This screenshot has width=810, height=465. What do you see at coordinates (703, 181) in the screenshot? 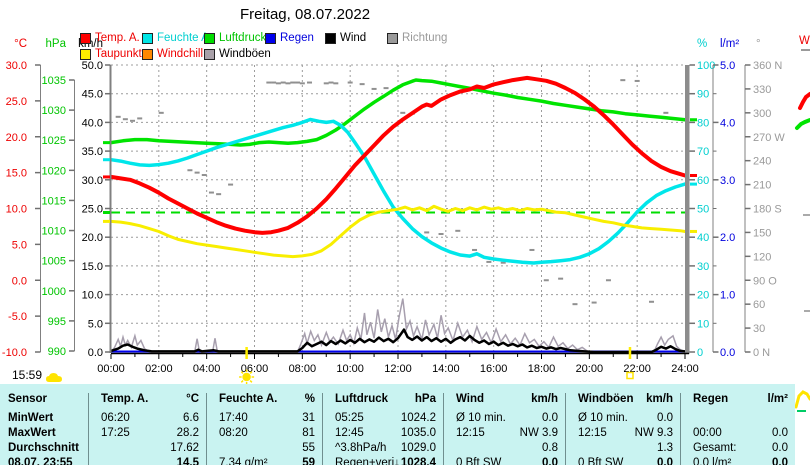
I see `axis-tick-label: 60` at bounding box center [703, 181].